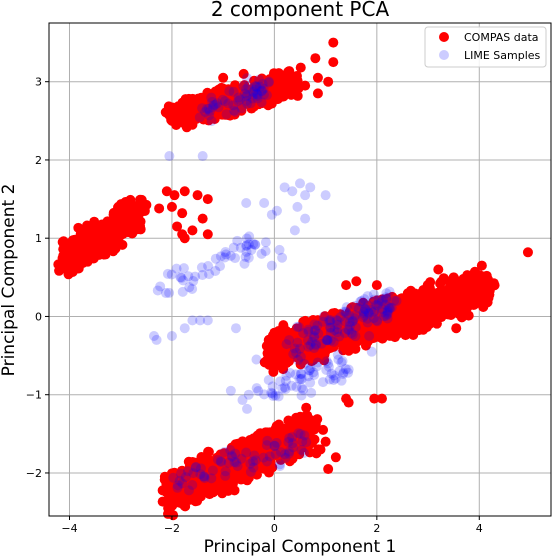 The image size is (554, 556). Describe the element at coordinates (172, 528) in the screenshot. I see `x-tick-label: −2` at that location.